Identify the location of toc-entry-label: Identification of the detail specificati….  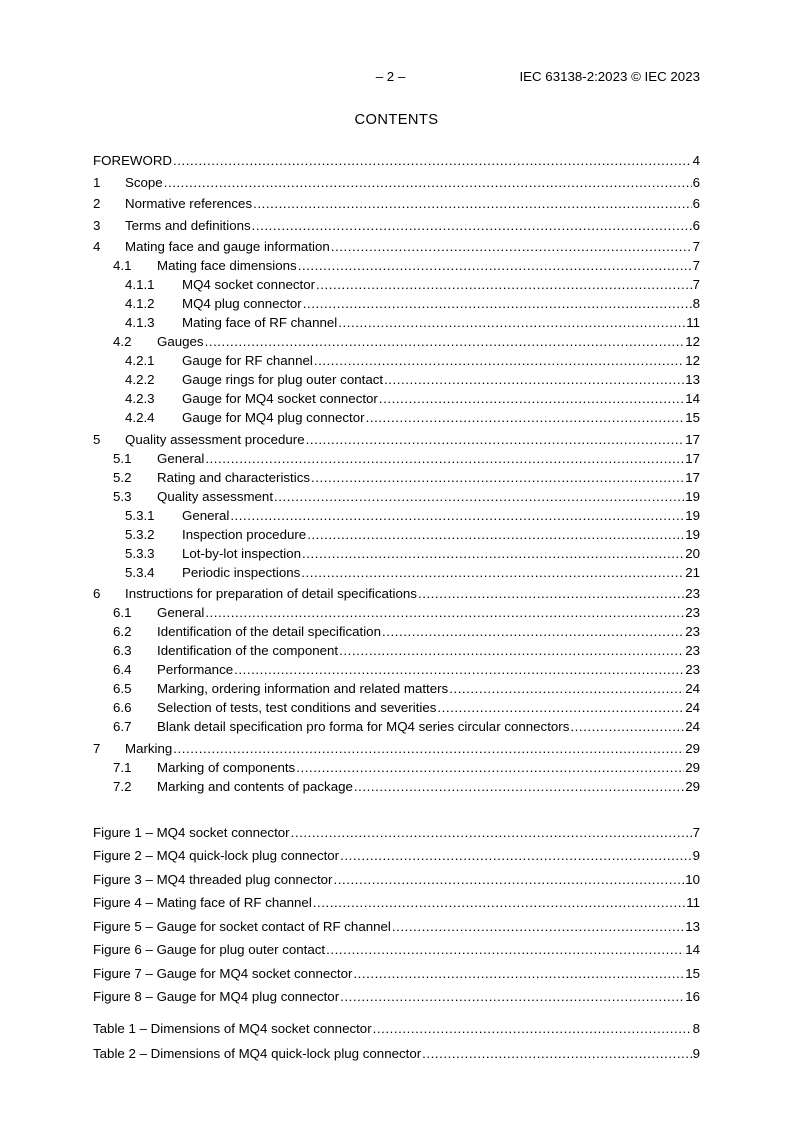
(269, 631).